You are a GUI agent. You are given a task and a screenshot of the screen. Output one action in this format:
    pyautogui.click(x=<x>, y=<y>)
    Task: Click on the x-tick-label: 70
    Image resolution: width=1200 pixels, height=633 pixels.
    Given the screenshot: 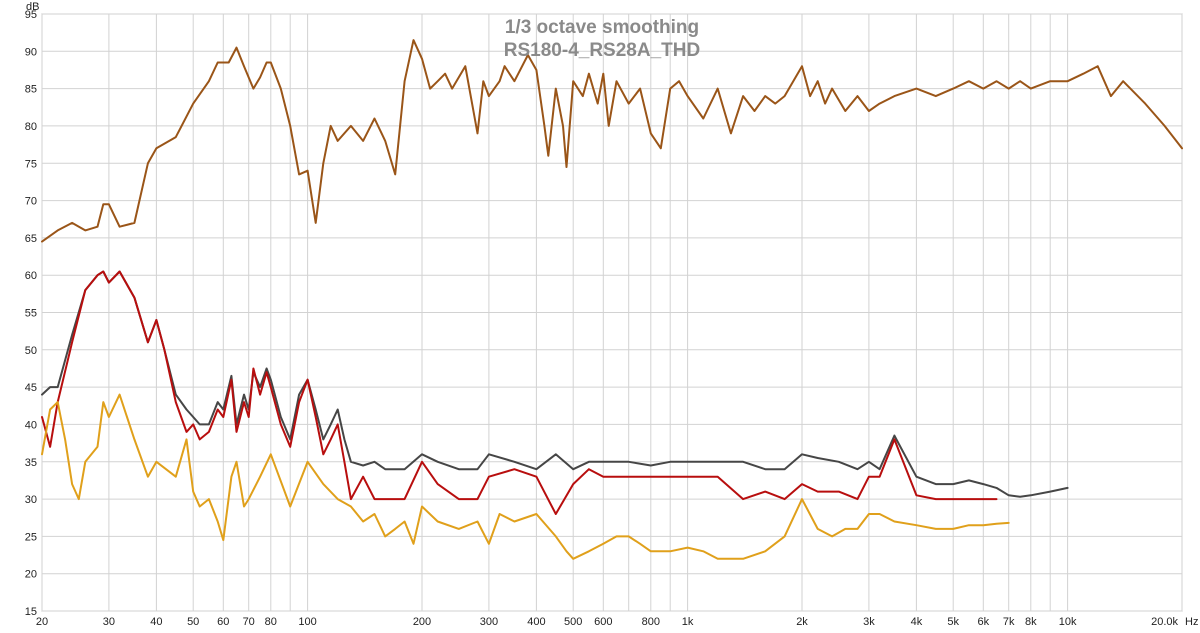 What is the action you would take?
    pyautogui.click(x=249, y=622)
    